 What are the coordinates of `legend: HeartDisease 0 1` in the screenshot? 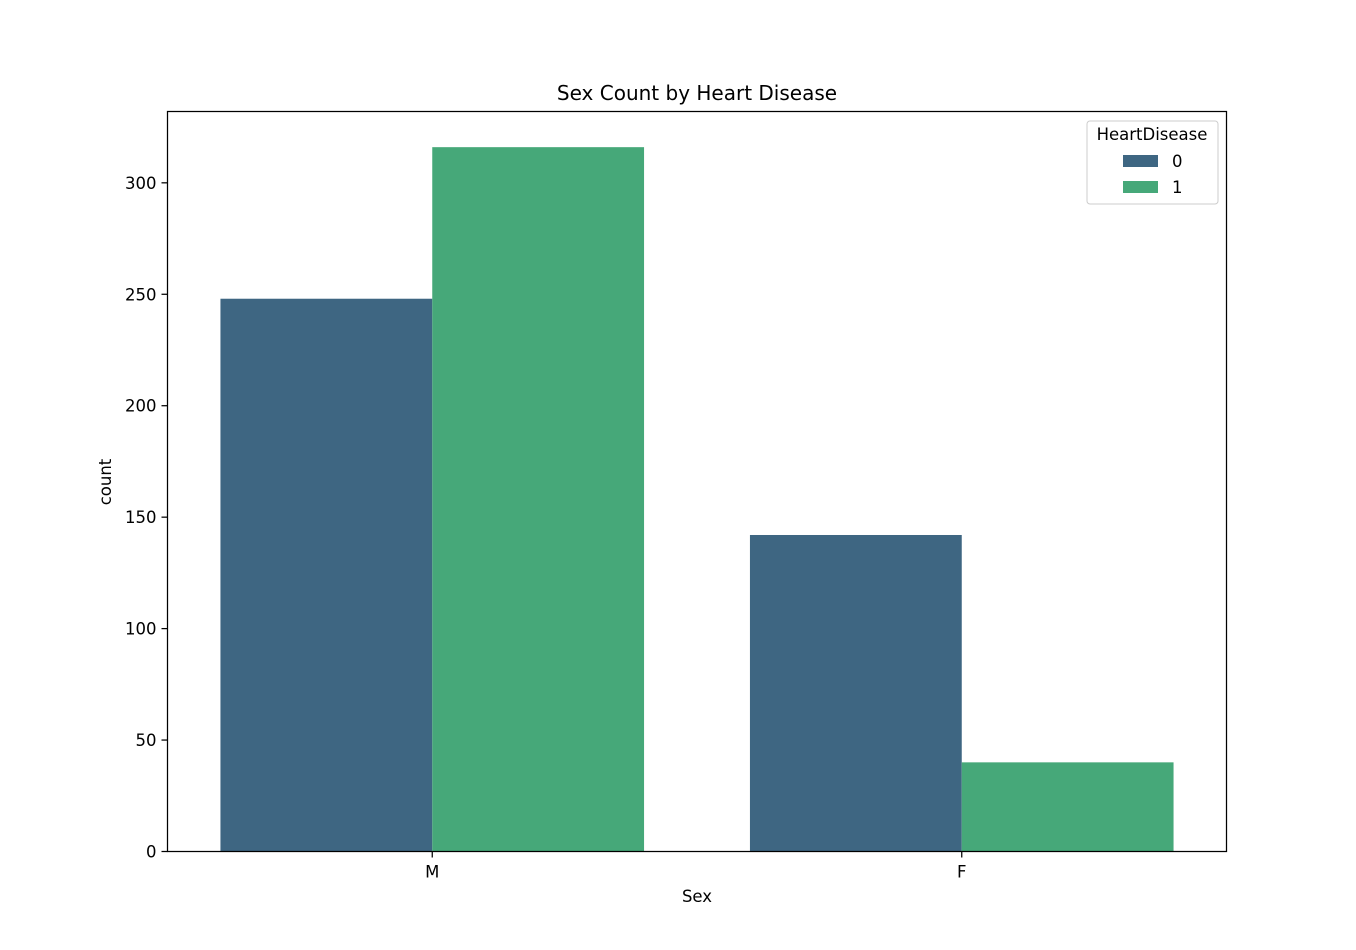 It's located at (1152, 162).